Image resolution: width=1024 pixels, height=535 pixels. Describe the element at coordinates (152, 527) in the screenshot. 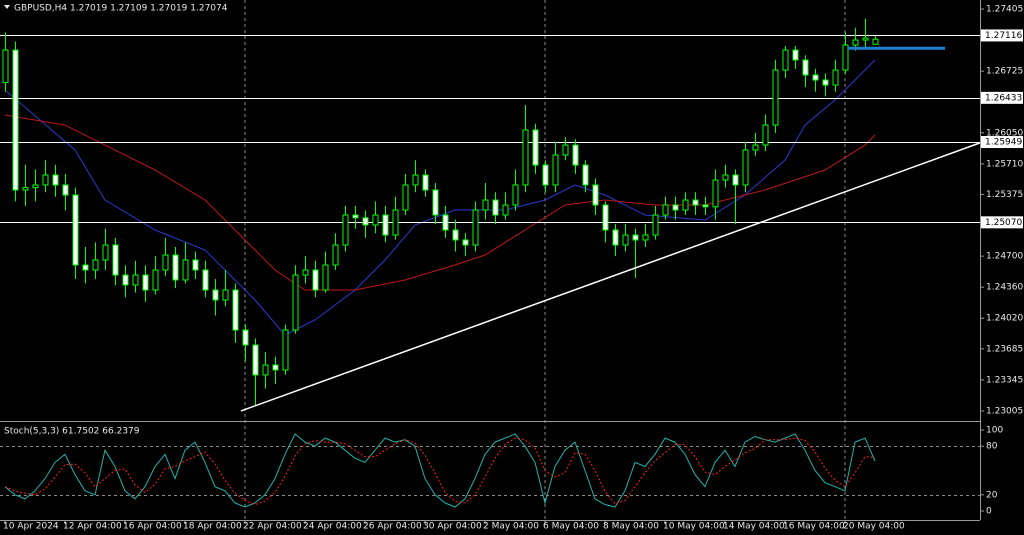

I see `x-tick-label: 16 Apr 04:00` at that location.